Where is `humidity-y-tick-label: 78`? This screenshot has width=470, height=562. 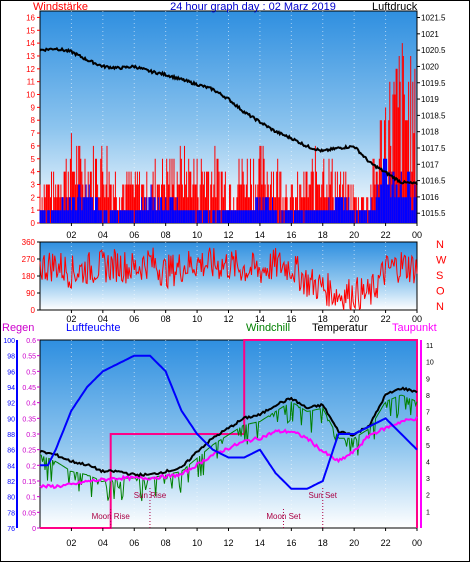
humidity-y-tick-label: 78 is located at coordinates (11, 513).